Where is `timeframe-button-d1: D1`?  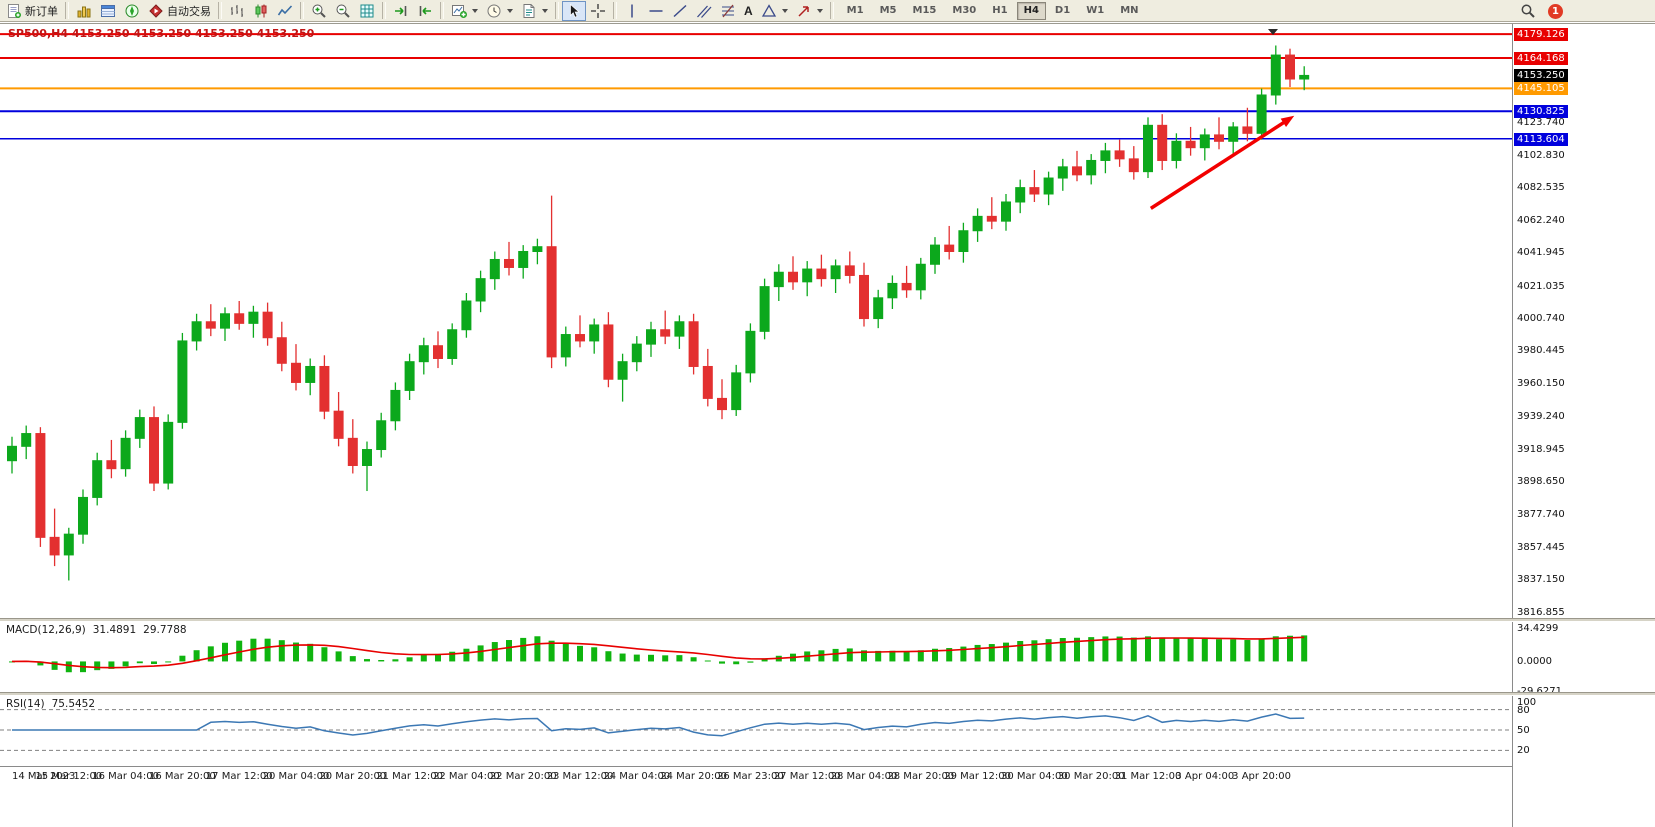 timeframe-button-d1: D1 is located at coordinates (1062, 11).